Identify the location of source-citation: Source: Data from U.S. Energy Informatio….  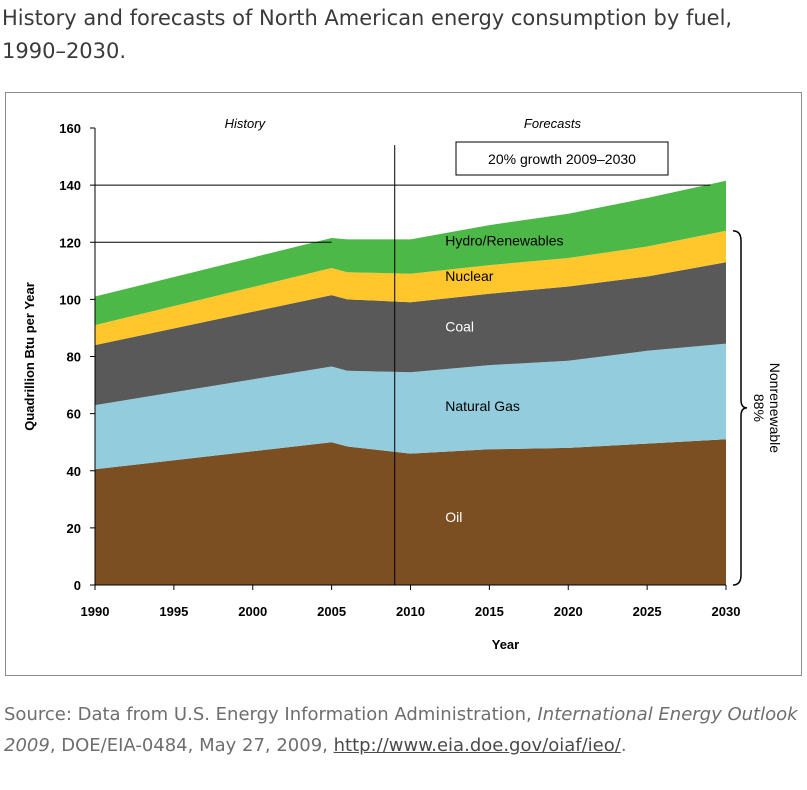
(404, 730).